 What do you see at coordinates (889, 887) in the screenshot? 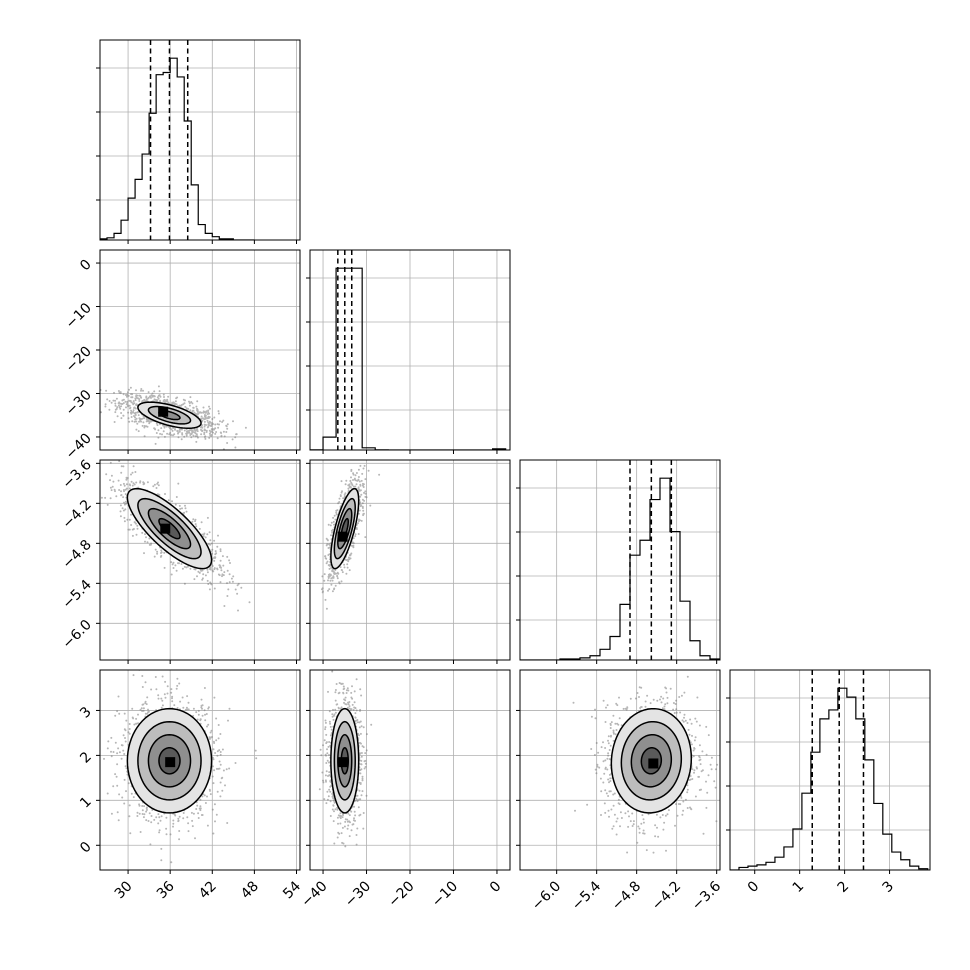
I see `x-tick-label: 3` at bounding box center [889, 887].